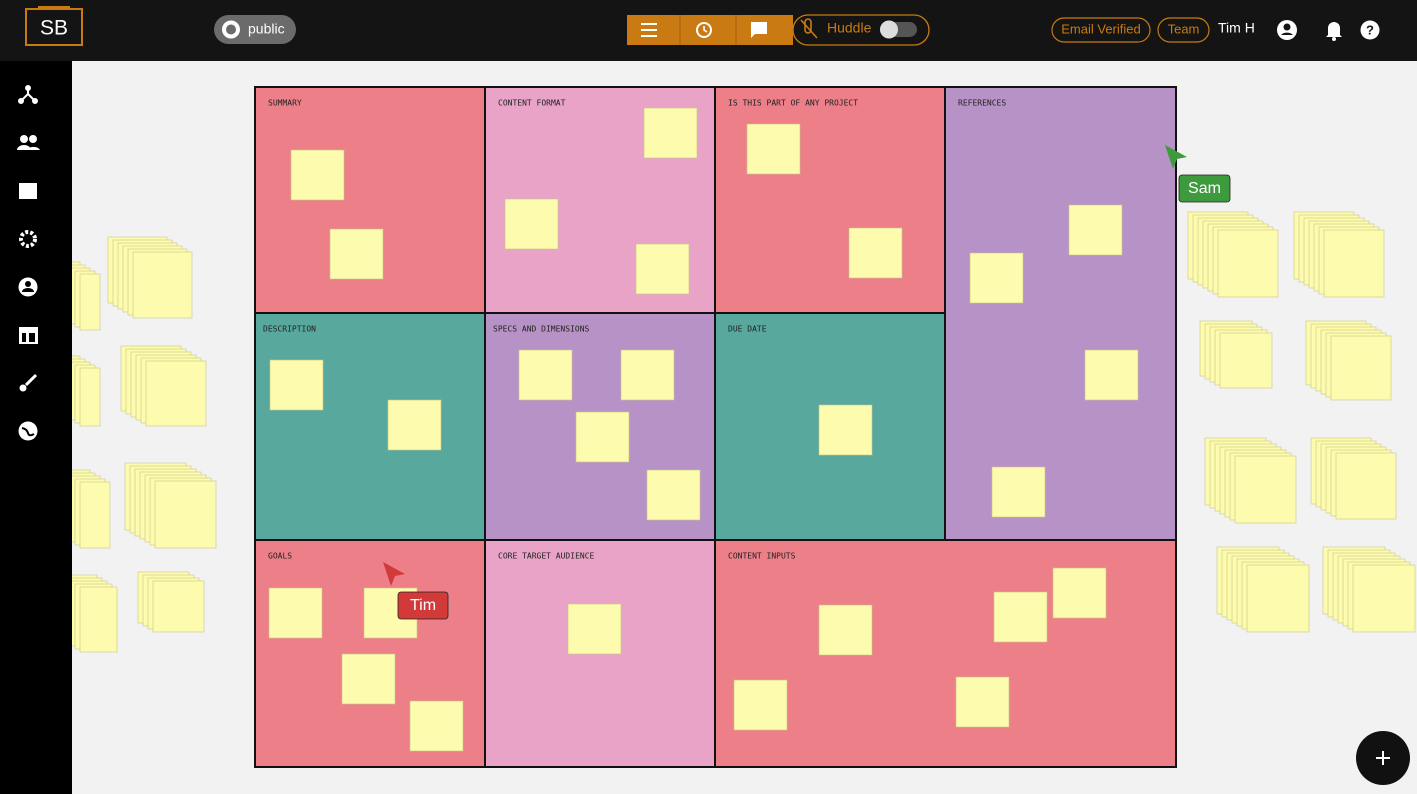  I want to click on team-label: Team, so click(1184, 28).